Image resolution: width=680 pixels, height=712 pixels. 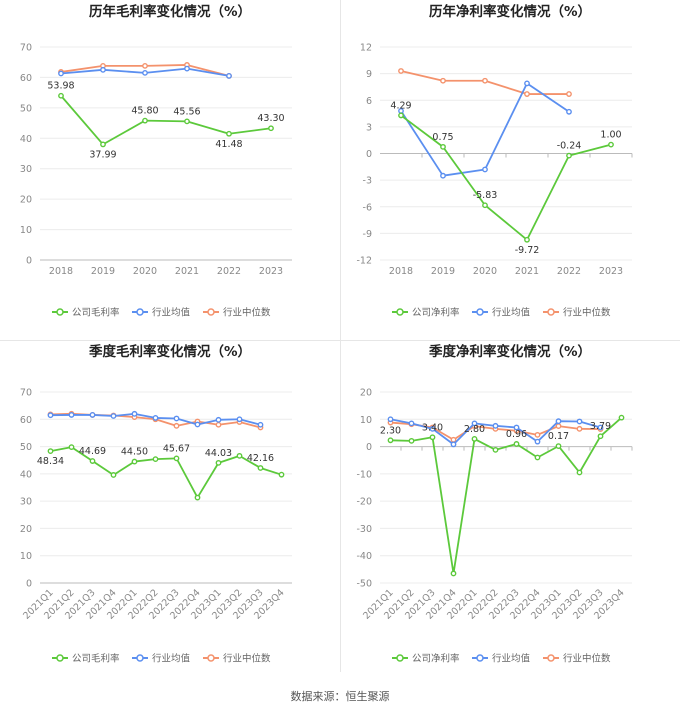 I want to click on data-label: 41.48, so click(x=228, y=144).